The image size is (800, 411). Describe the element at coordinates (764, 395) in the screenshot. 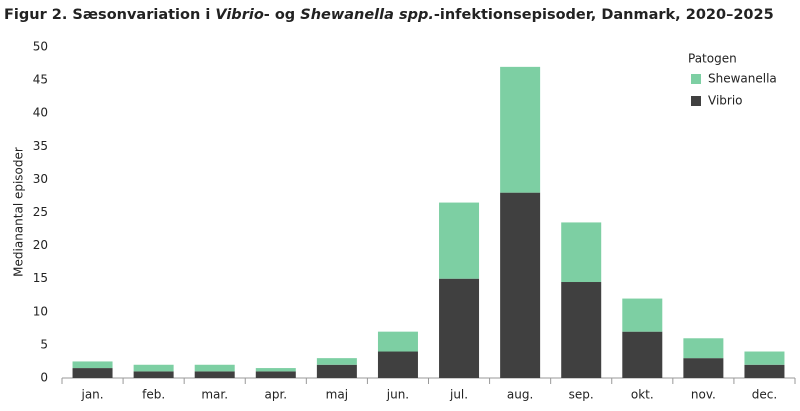

I see `x-tick-label: dec.` at that location.